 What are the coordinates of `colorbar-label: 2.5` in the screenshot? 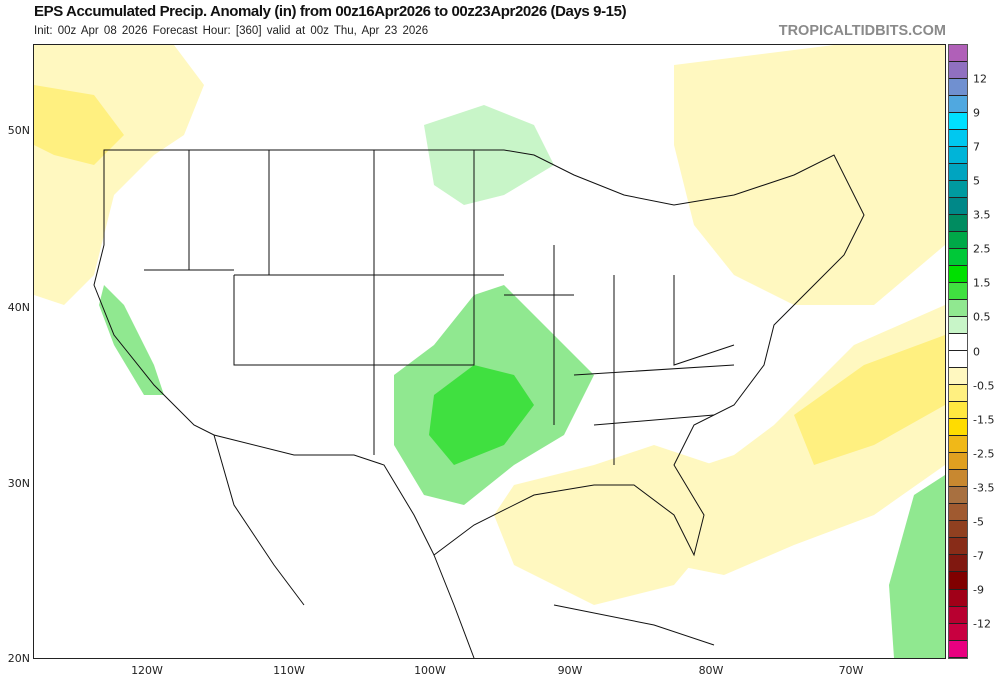 It's located at (982, 249).